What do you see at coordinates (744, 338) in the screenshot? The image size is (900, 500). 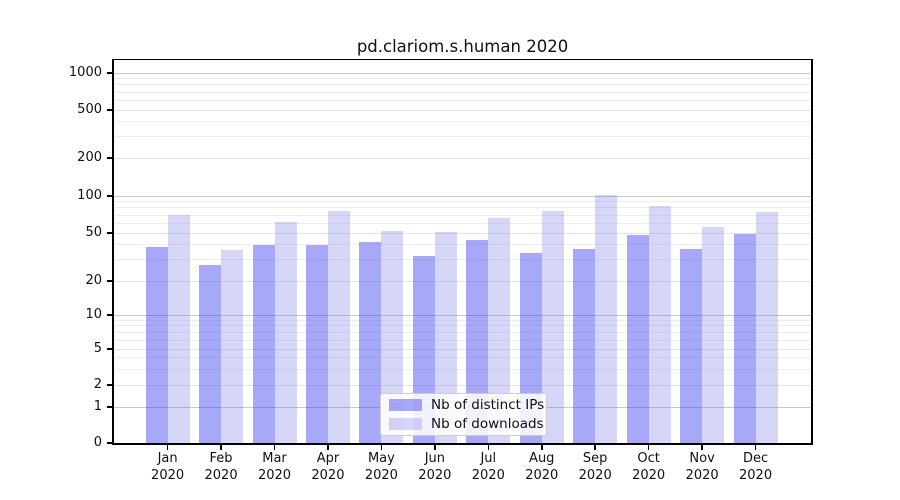 I see `bar-ips-dec` at bounding box center [744, 338].